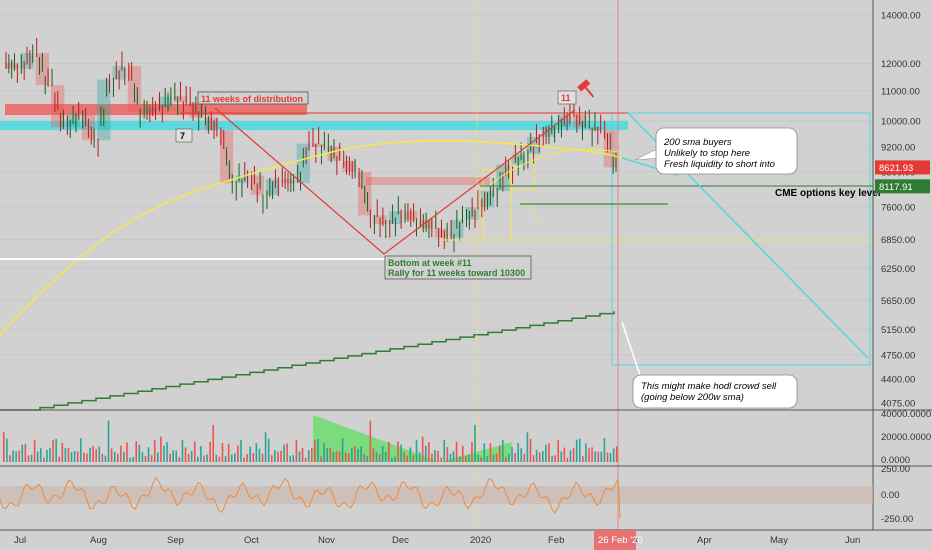 The width and height of the screenshot is (932, 550). I want to click on time-label-11: Jun, so click(852, 540).